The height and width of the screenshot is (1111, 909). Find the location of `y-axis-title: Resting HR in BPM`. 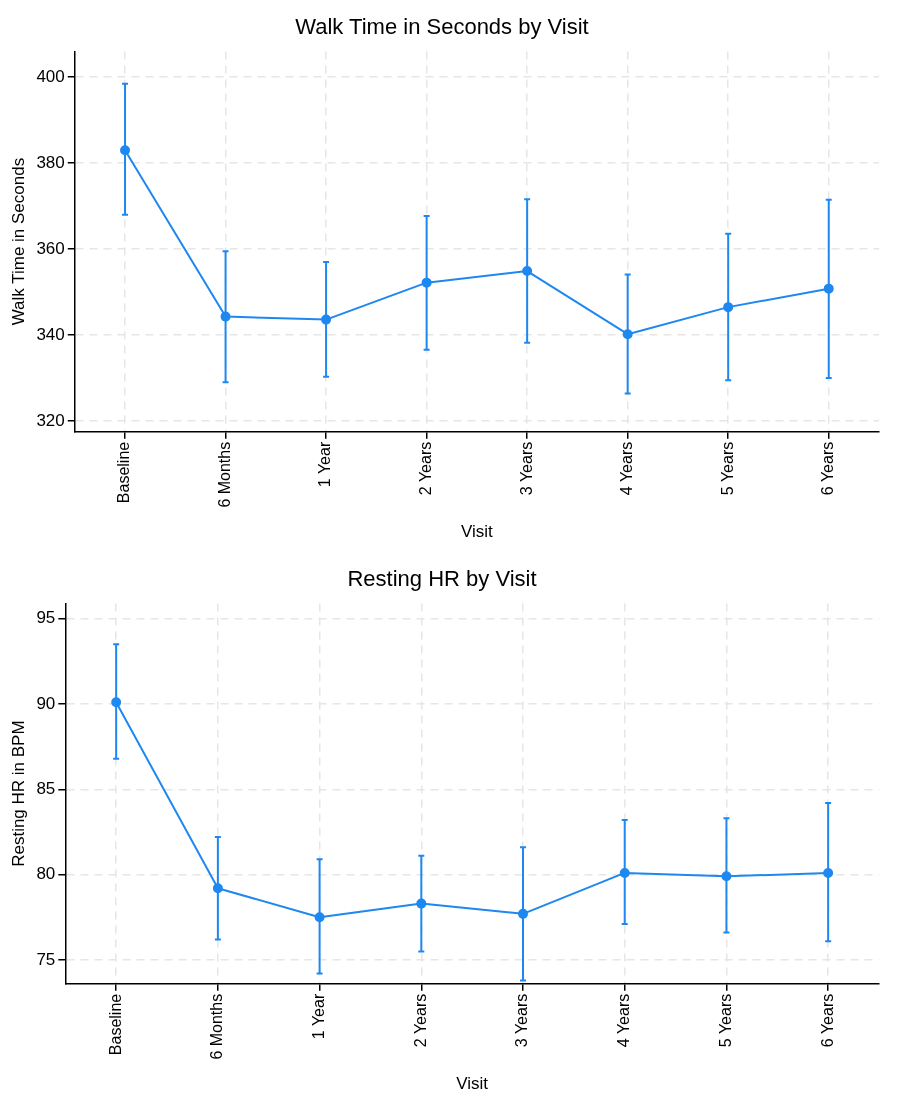

y-axis-title: Resting HR in BPM is located at coordinates (18, 793).